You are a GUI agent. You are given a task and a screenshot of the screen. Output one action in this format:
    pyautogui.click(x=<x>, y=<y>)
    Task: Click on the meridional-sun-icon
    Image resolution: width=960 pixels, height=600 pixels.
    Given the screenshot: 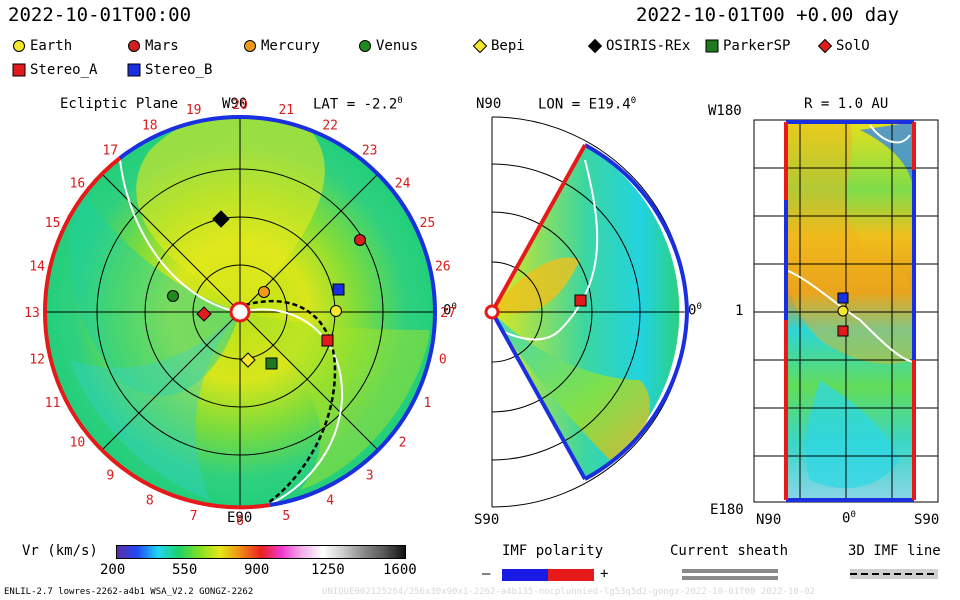 What is the action you would take?
    pyautogui.click(x=492, y=312)
    